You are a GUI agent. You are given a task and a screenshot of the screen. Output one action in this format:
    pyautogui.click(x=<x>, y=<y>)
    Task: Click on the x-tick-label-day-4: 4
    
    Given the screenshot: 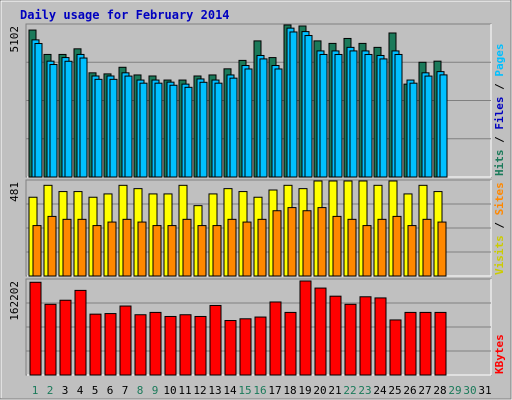 What is the action you would take?
    pyautogui.click(x=80, y=390)
    